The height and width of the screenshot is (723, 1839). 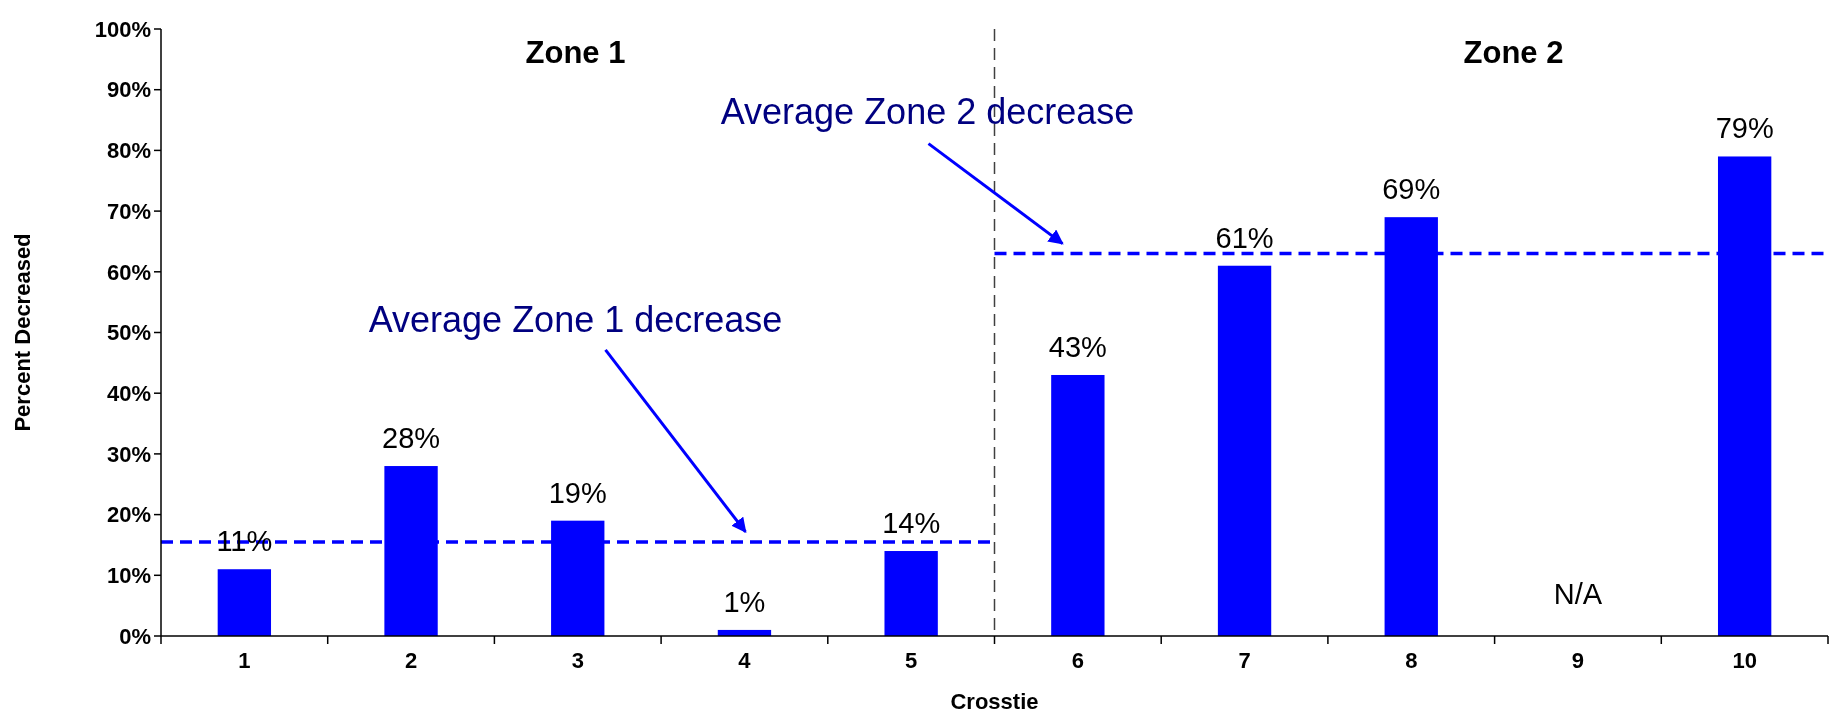 I want to click on y-tick-label: 50%, so click(x=128, y=333).